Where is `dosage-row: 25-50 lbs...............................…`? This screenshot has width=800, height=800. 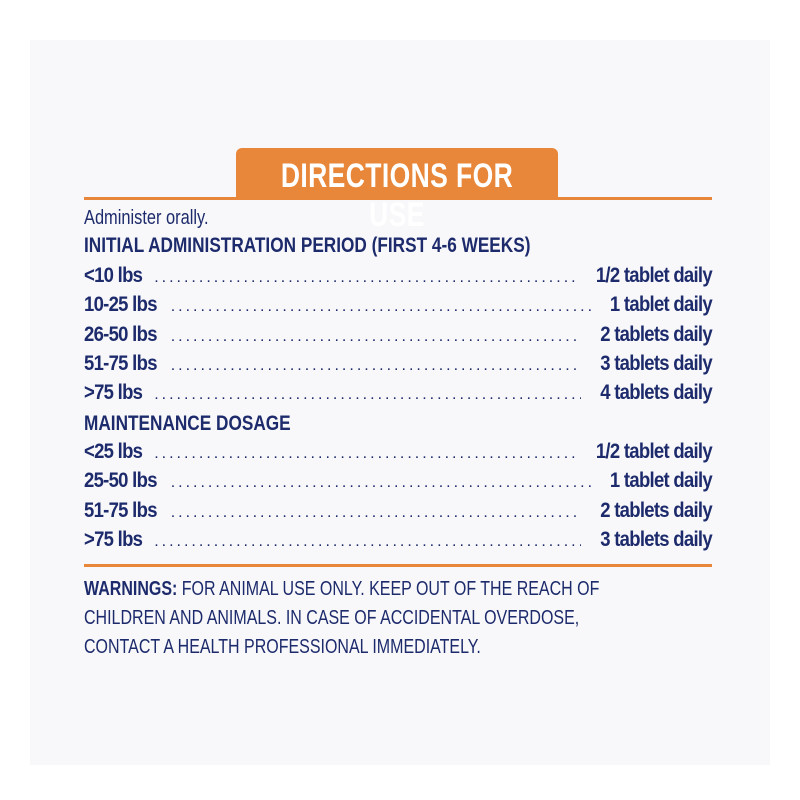 dosage-row: 25-50 lbs...............................… is located at coordinates (398, 482).